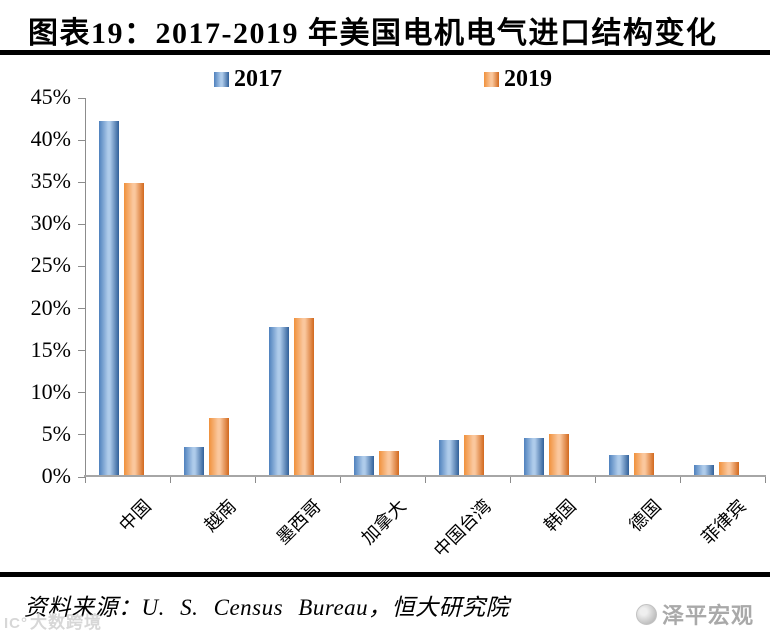  Describe the element at coordinates (50, 391) in the screenshot. I see `y-axis-label: 10%` at that location.